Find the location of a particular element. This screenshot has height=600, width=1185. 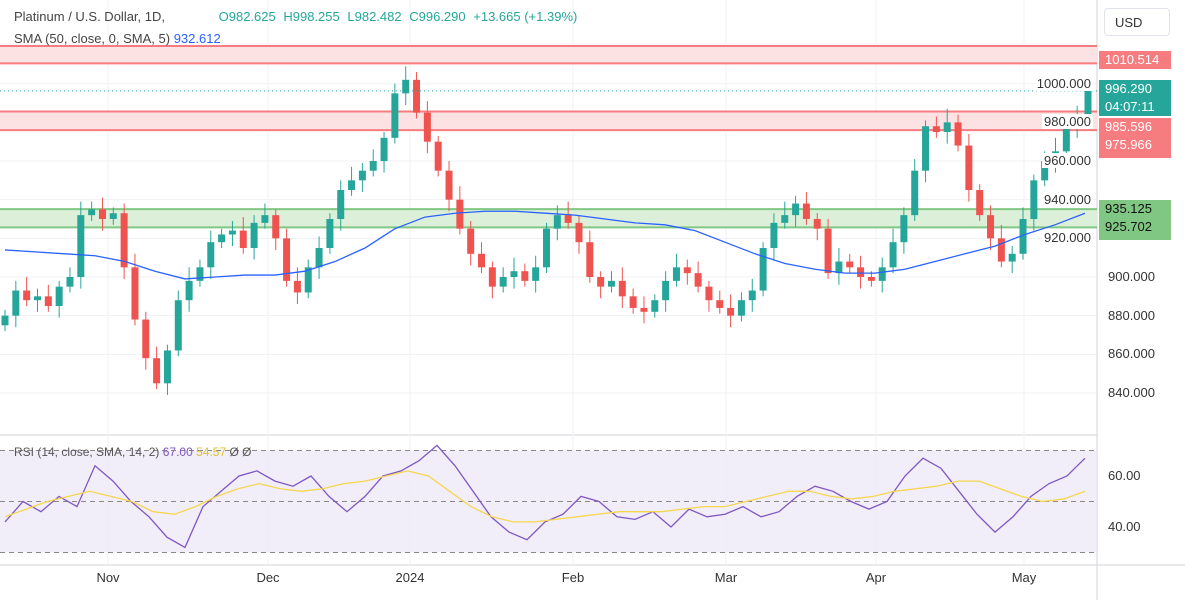

zone-labels-red: 985.596 975.966 is located at coordinates (1135, 138).